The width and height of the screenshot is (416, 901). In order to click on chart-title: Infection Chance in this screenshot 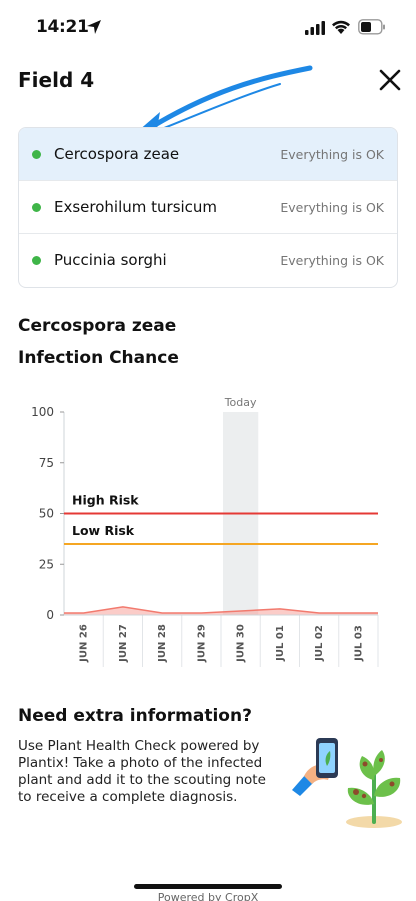, I will do `click(98, 358)`.